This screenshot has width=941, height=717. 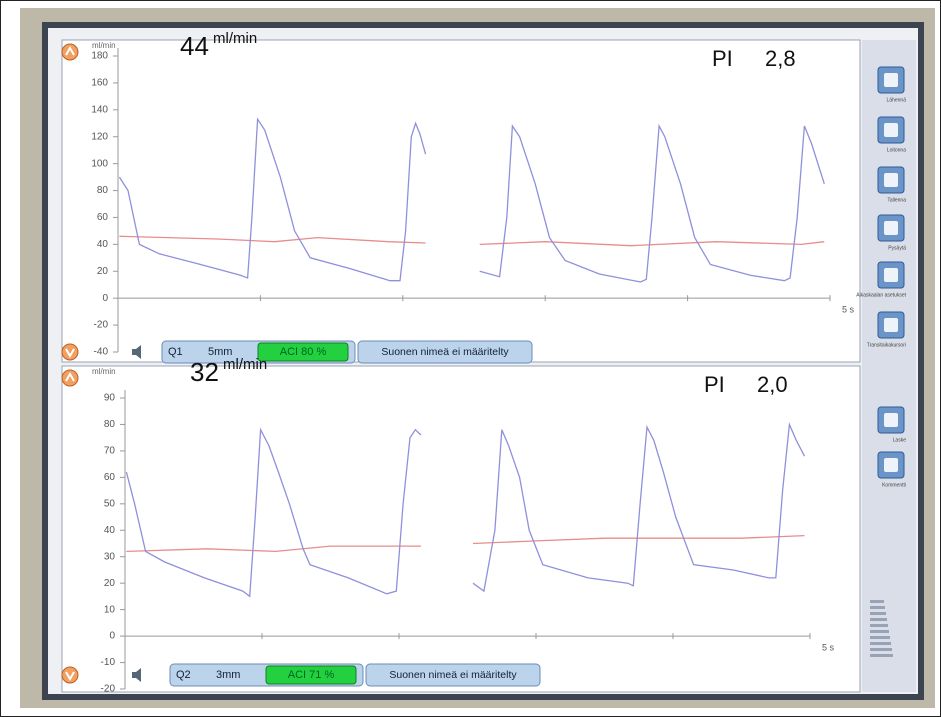 What do you see at coordinates (194, 46) in the screenshot?
I see `flow-value: 44` at bounding box center [194, 46].